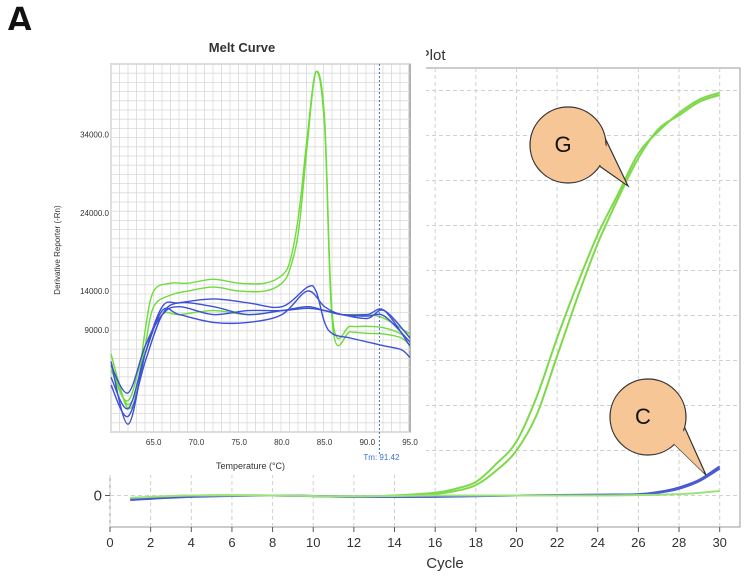  What do you see at coordinates (679, 542) in the screenshot?
I see `x-tick-label: 28` at bounding box center [679, 542].